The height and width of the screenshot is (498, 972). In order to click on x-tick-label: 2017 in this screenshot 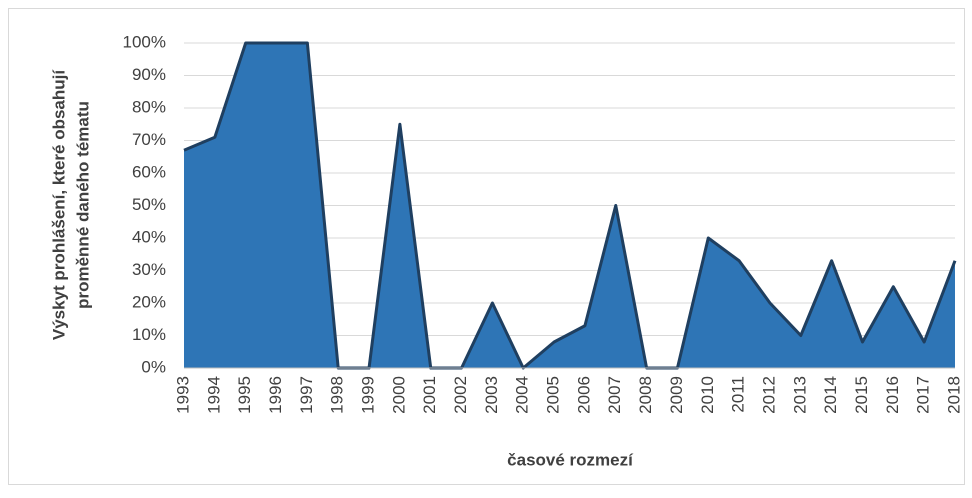, I will do `click(923, 395)`.